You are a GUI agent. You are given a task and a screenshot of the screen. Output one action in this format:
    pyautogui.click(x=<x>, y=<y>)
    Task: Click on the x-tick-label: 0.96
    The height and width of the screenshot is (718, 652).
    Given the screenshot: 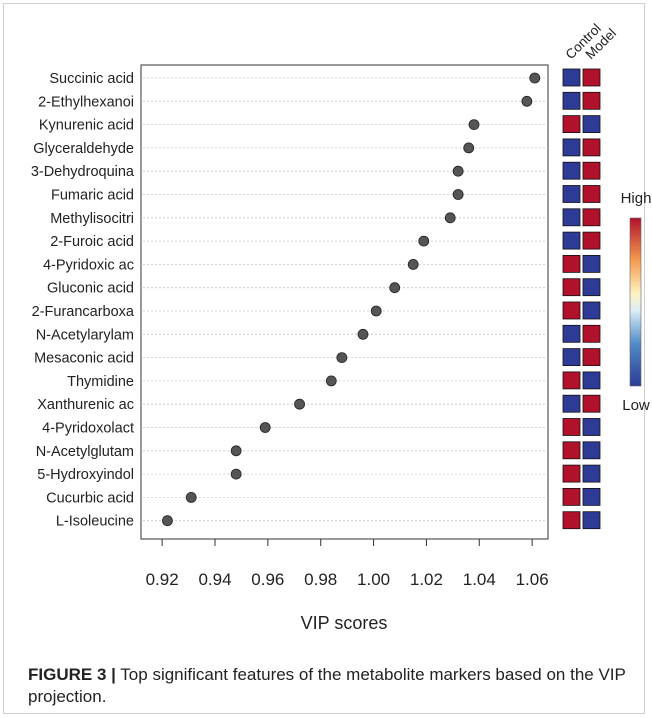 What is the action you would take?
    pyautogui.click(x=267, y=579)
    